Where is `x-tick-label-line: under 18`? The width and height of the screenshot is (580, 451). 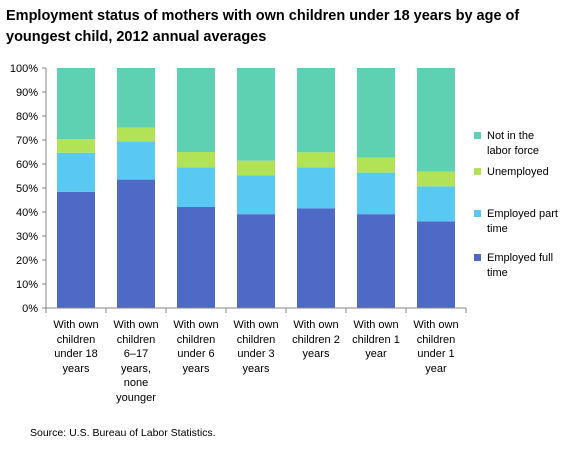
x-tick-label-line: under 18 is located at coordinates (76, 354).